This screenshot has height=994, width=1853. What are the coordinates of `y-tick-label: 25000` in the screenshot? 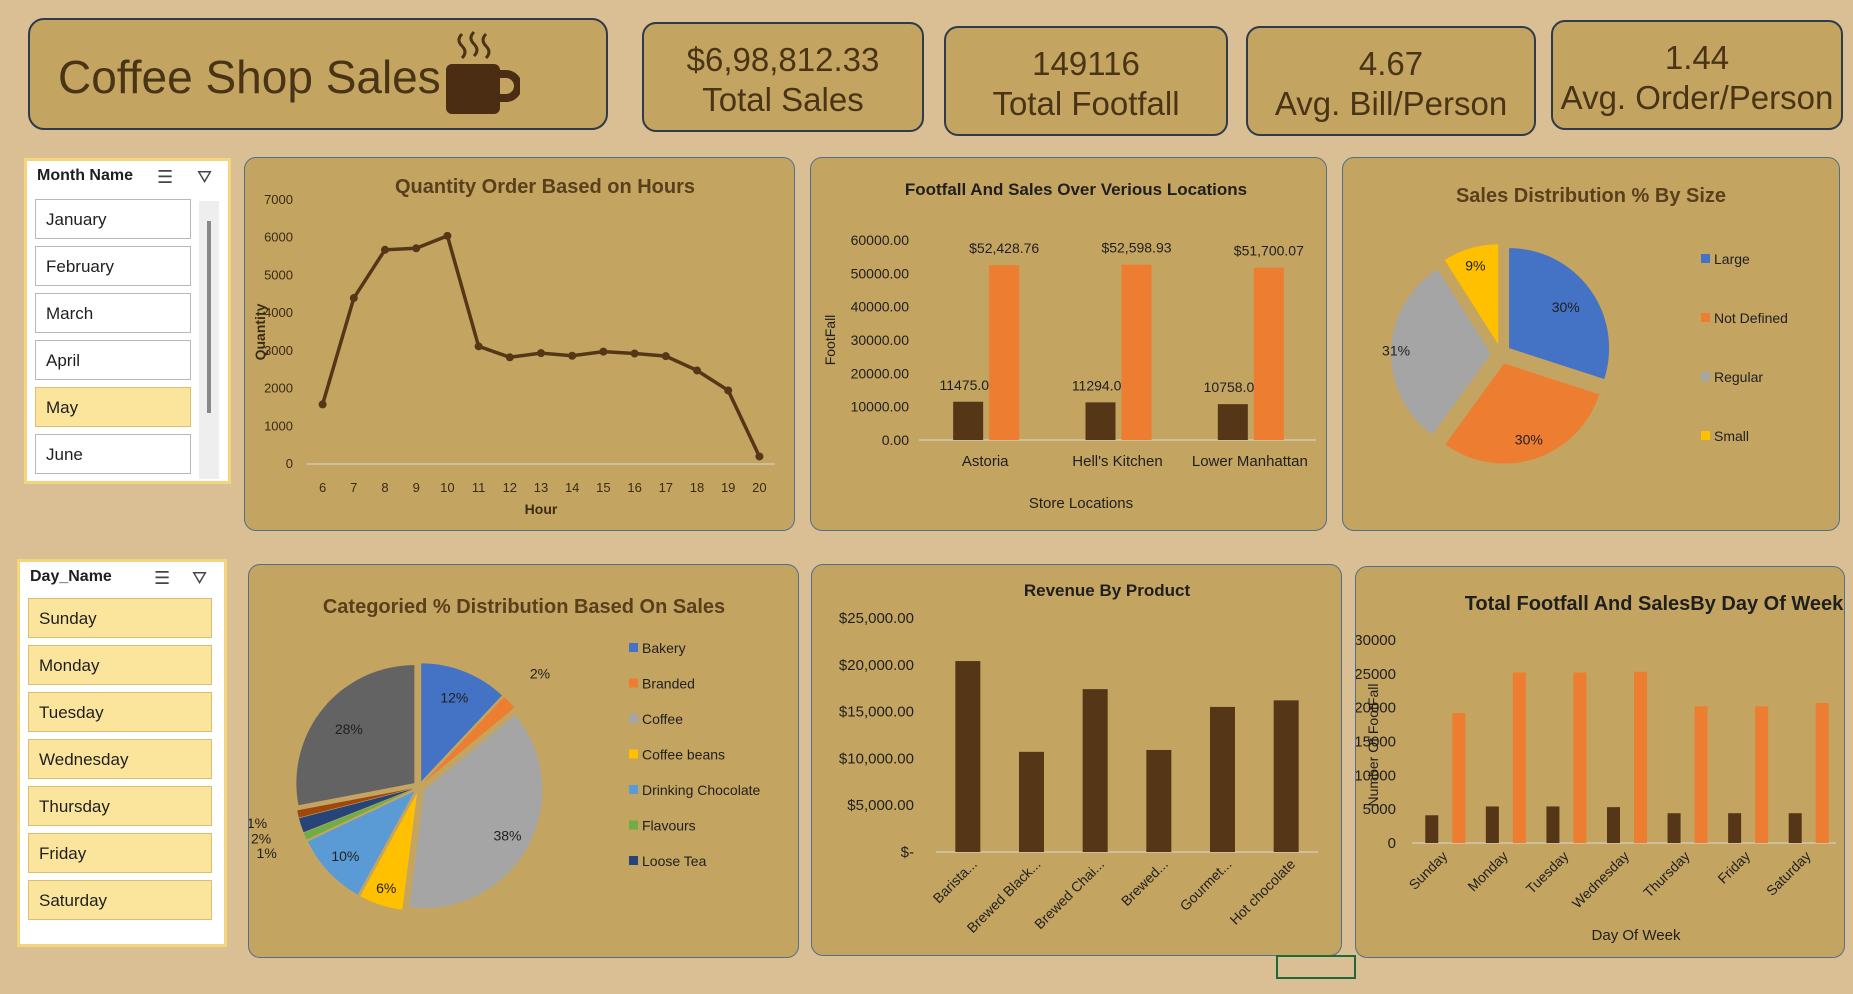 It's located at (1376, 674).